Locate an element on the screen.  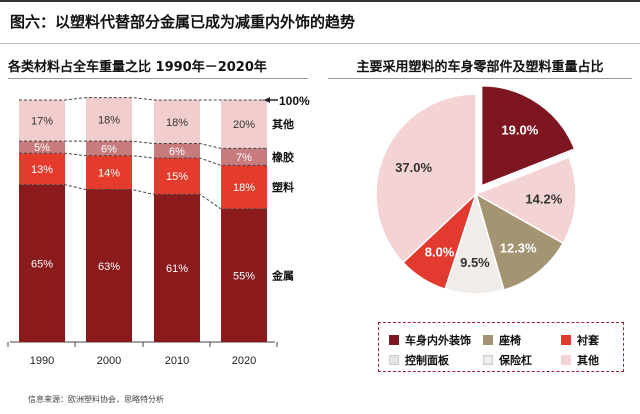
x-tick-label: 1990 is located at coordinates (42, 361).